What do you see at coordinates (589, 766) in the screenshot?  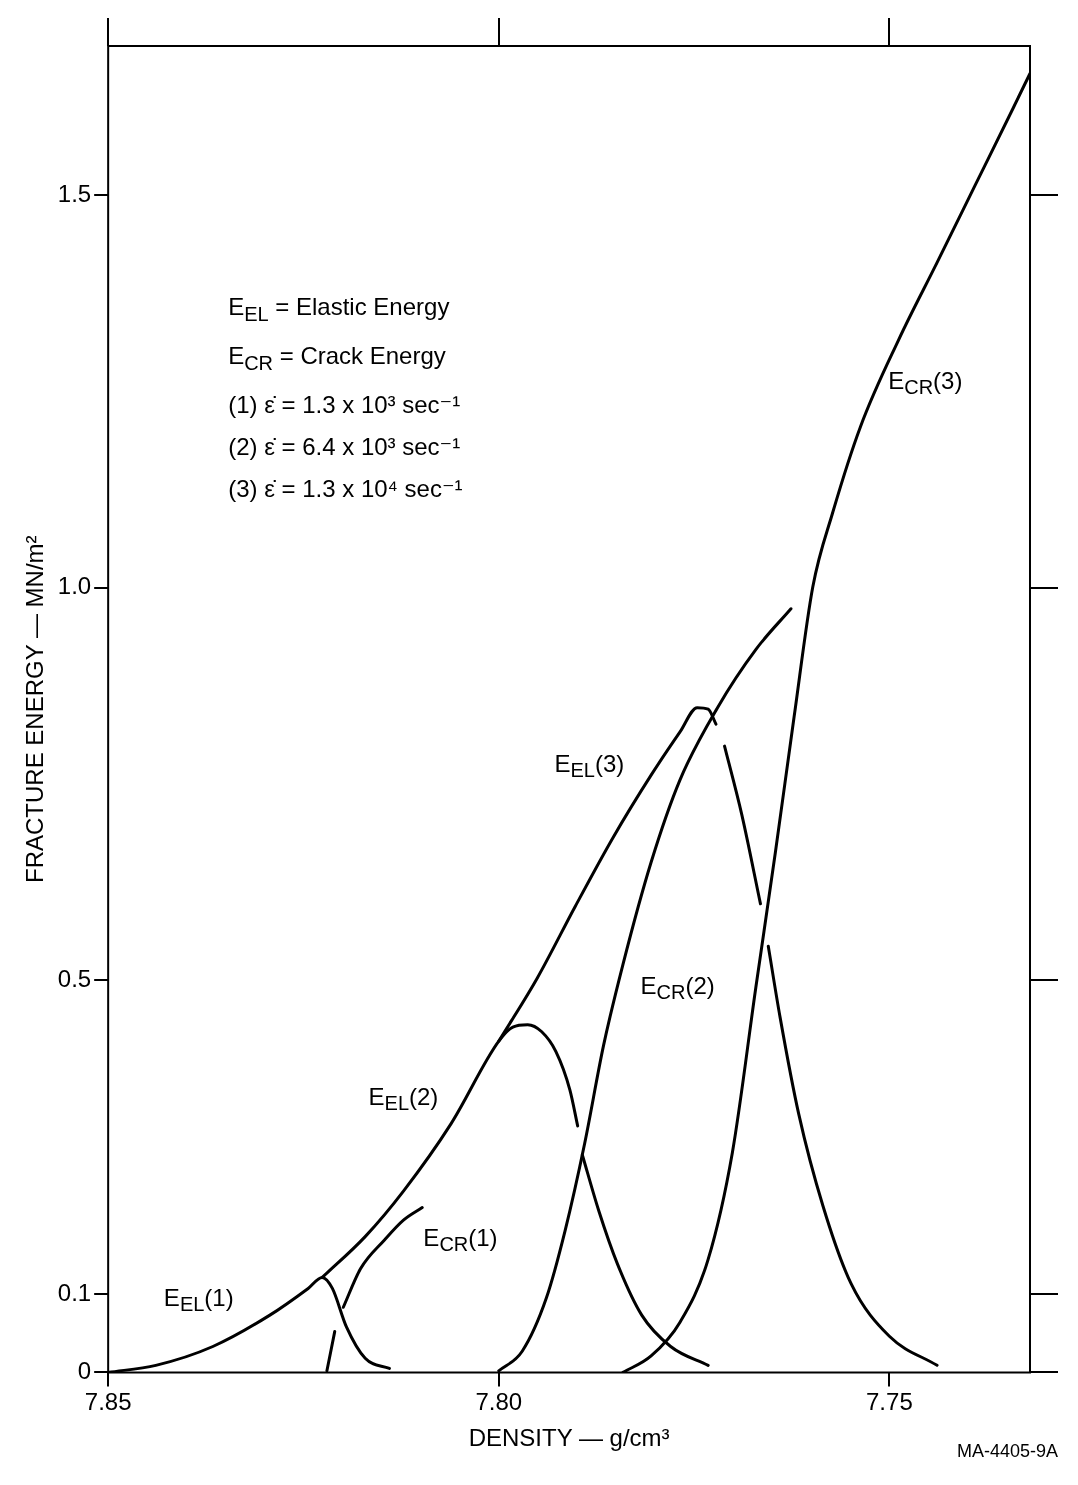 I see `annotation: E$_{EL}$(3)` at bounding box center [589, 766].